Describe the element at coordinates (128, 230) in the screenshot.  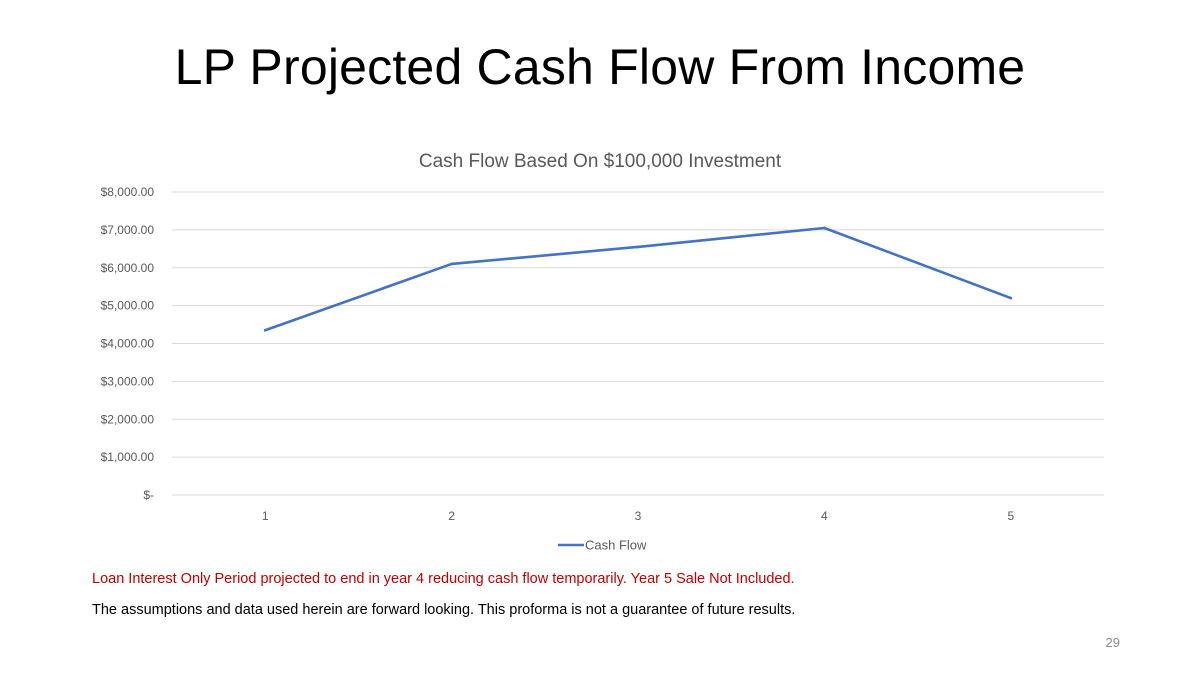
I see `y-tick-label: $7,000.00` at that location.